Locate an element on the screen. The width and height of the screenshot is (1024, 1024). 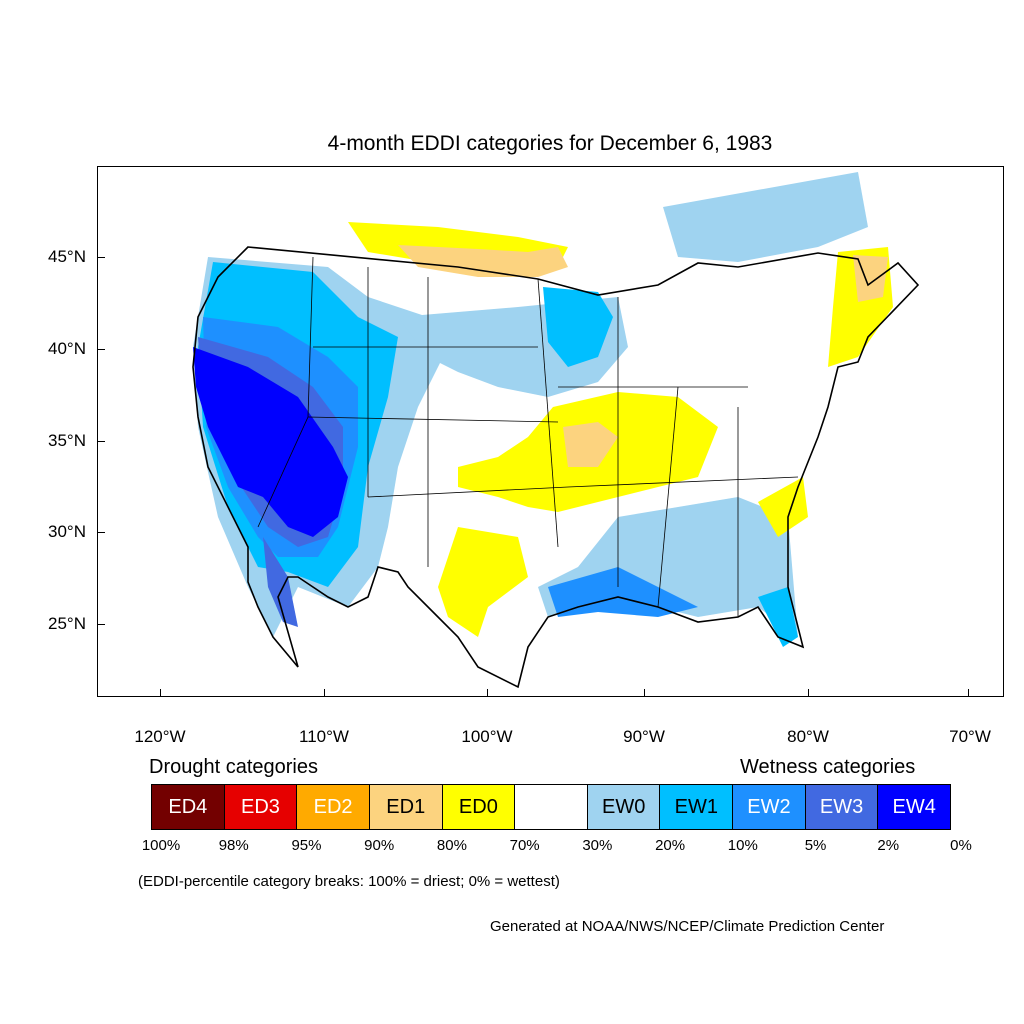
drought-region-ed0-texas is located at coordinates (483, 582).